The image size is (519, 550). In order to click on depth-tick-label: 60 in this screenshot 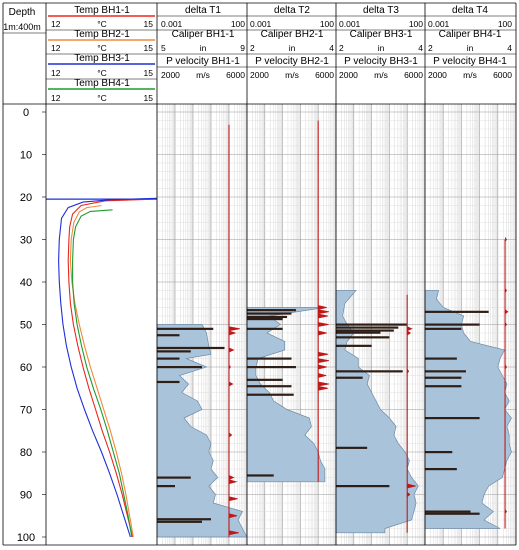, I will do `click(26, 368)`.